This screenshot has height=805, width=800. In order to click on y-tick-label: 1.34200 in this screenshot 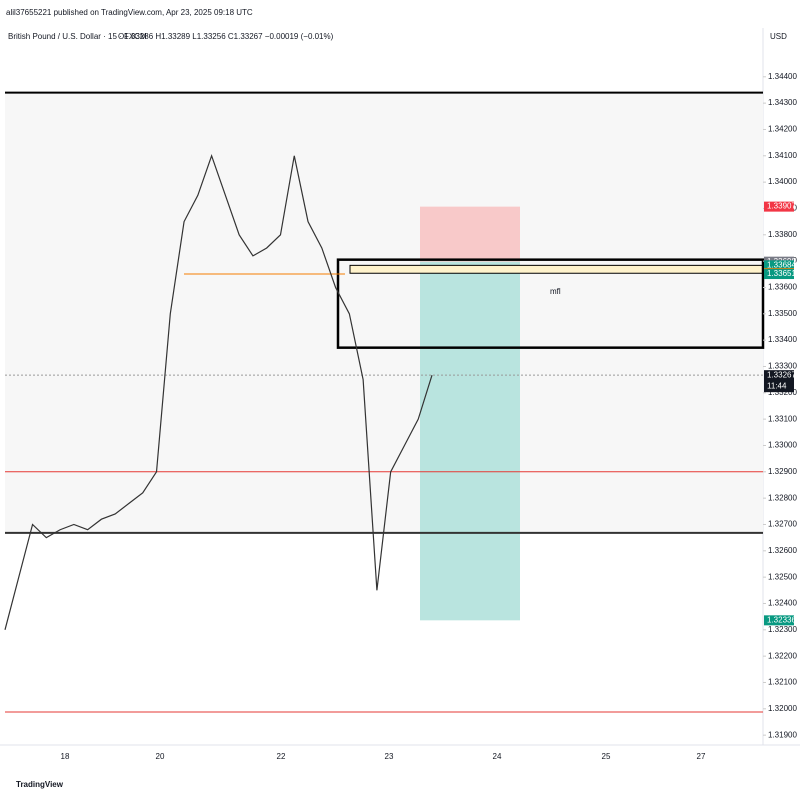, I will do `click(782, 129)`.